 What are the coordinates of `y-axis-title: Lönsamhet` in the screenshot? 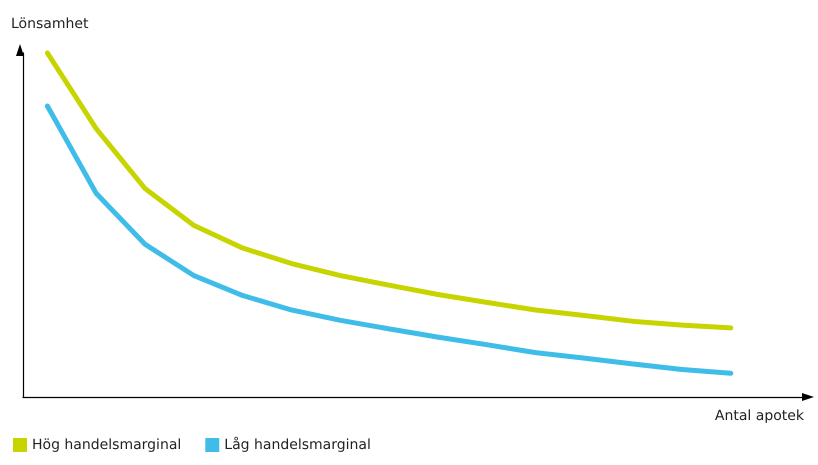 It's located at (50, 24).